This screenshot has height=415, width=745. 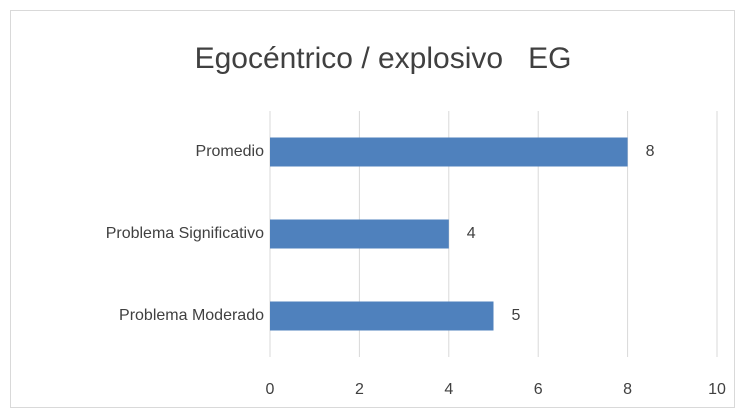 I want to click on x-tick-label: 6, so click(x=538, y=389).